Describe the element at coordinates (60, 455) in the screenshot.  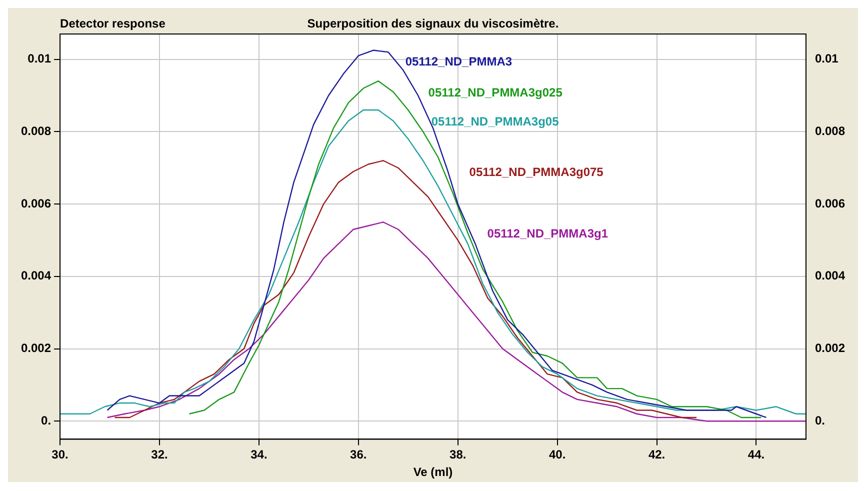
I see `x-tick-label: 30.` at that location.